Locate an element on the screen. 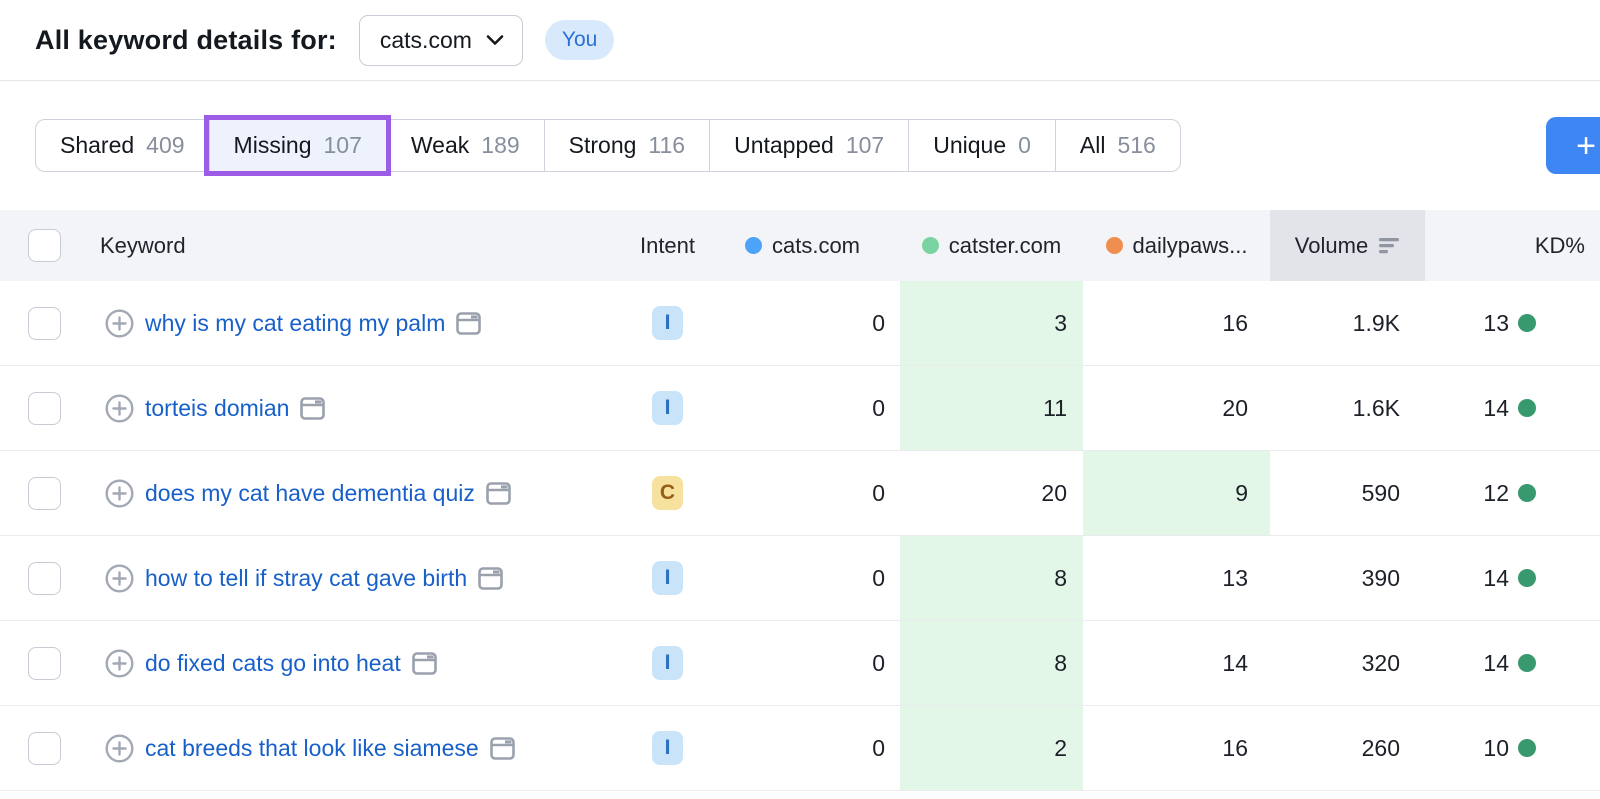 This screenshot has height=799, width=1600. tab-label: Unique is located at coordinates (970, 145).